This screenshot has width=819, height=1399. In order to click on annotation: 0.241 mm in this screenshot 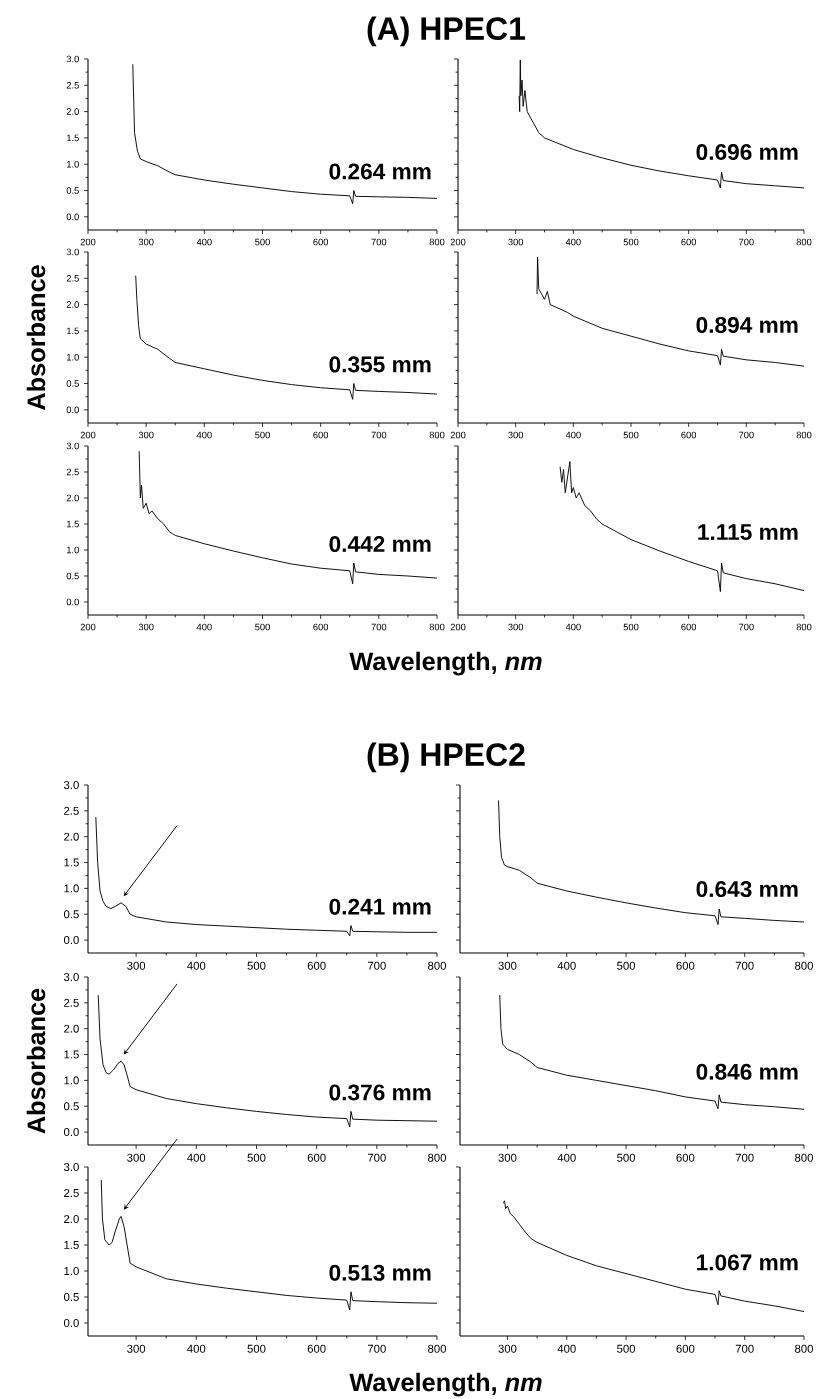, I will do `click(380, 906)`.